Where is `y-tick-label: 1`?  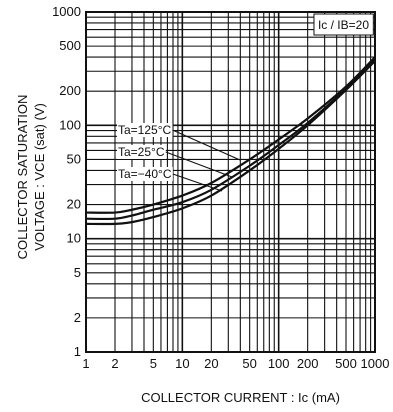 y-tick-label: 1 is located at coordinates (77, 351).